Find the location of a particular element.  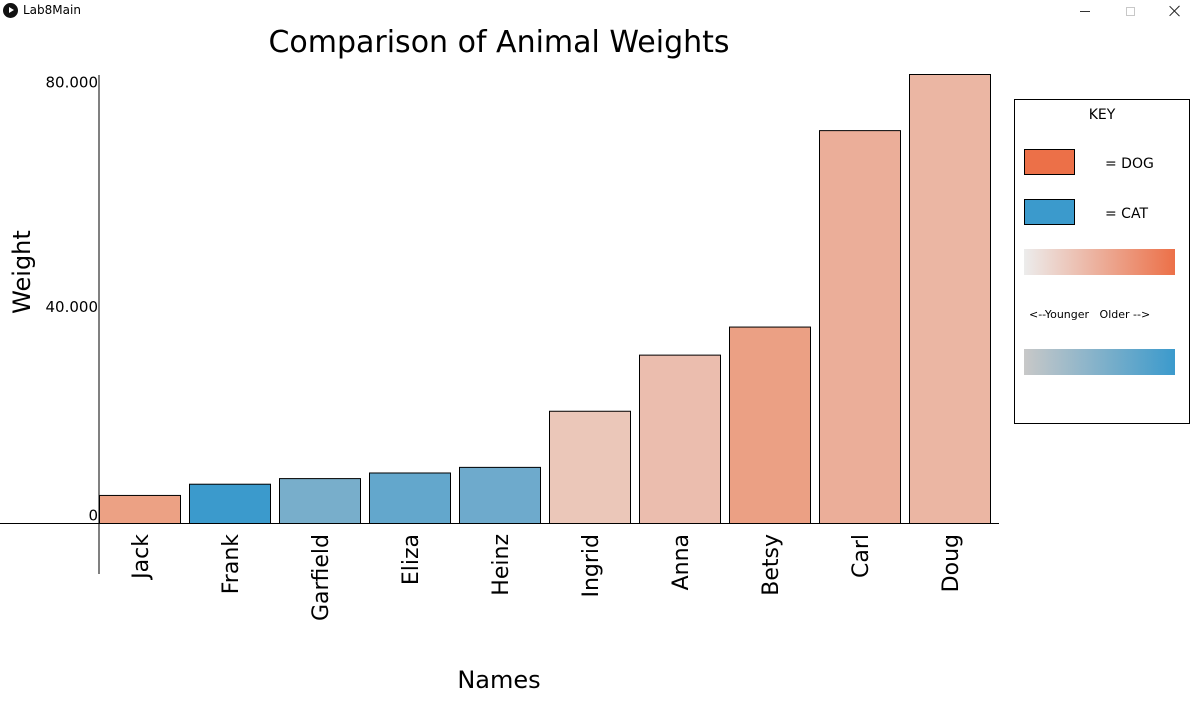

minimize-button is located at coordinates (1085, 11).